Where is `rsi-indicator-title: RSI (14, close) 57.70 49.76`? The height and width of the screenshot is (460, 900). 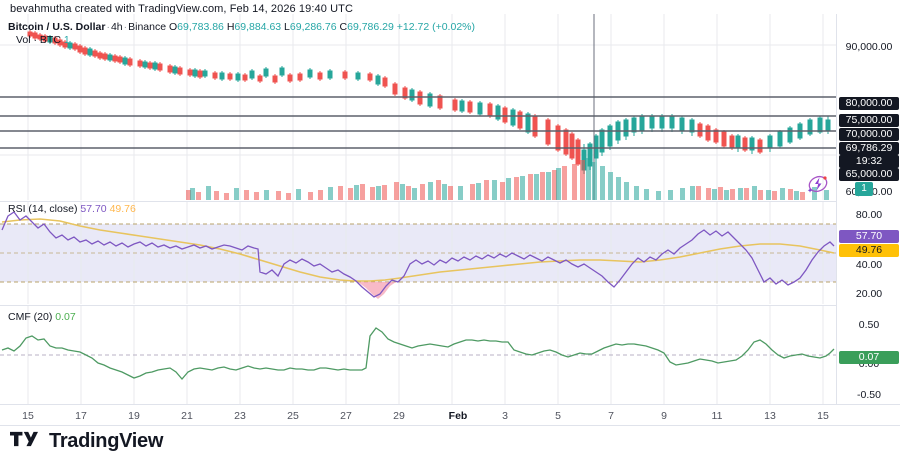 rsi-indicator-title: RSI (14, close) 57.70 49.76 is located at coordinates (72, 209).